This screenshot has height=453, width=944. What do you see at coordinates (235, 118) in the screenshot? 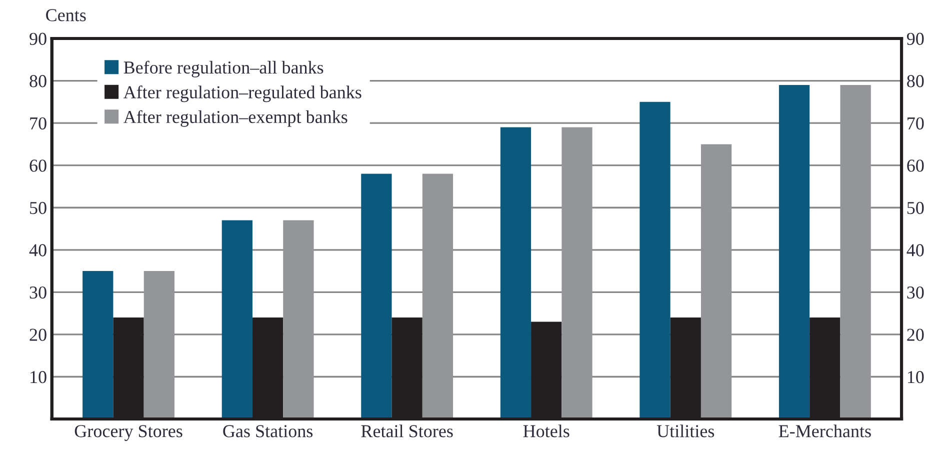
I see `legend-label: After regulation–exempt banks` at bounding box center [235, 118].